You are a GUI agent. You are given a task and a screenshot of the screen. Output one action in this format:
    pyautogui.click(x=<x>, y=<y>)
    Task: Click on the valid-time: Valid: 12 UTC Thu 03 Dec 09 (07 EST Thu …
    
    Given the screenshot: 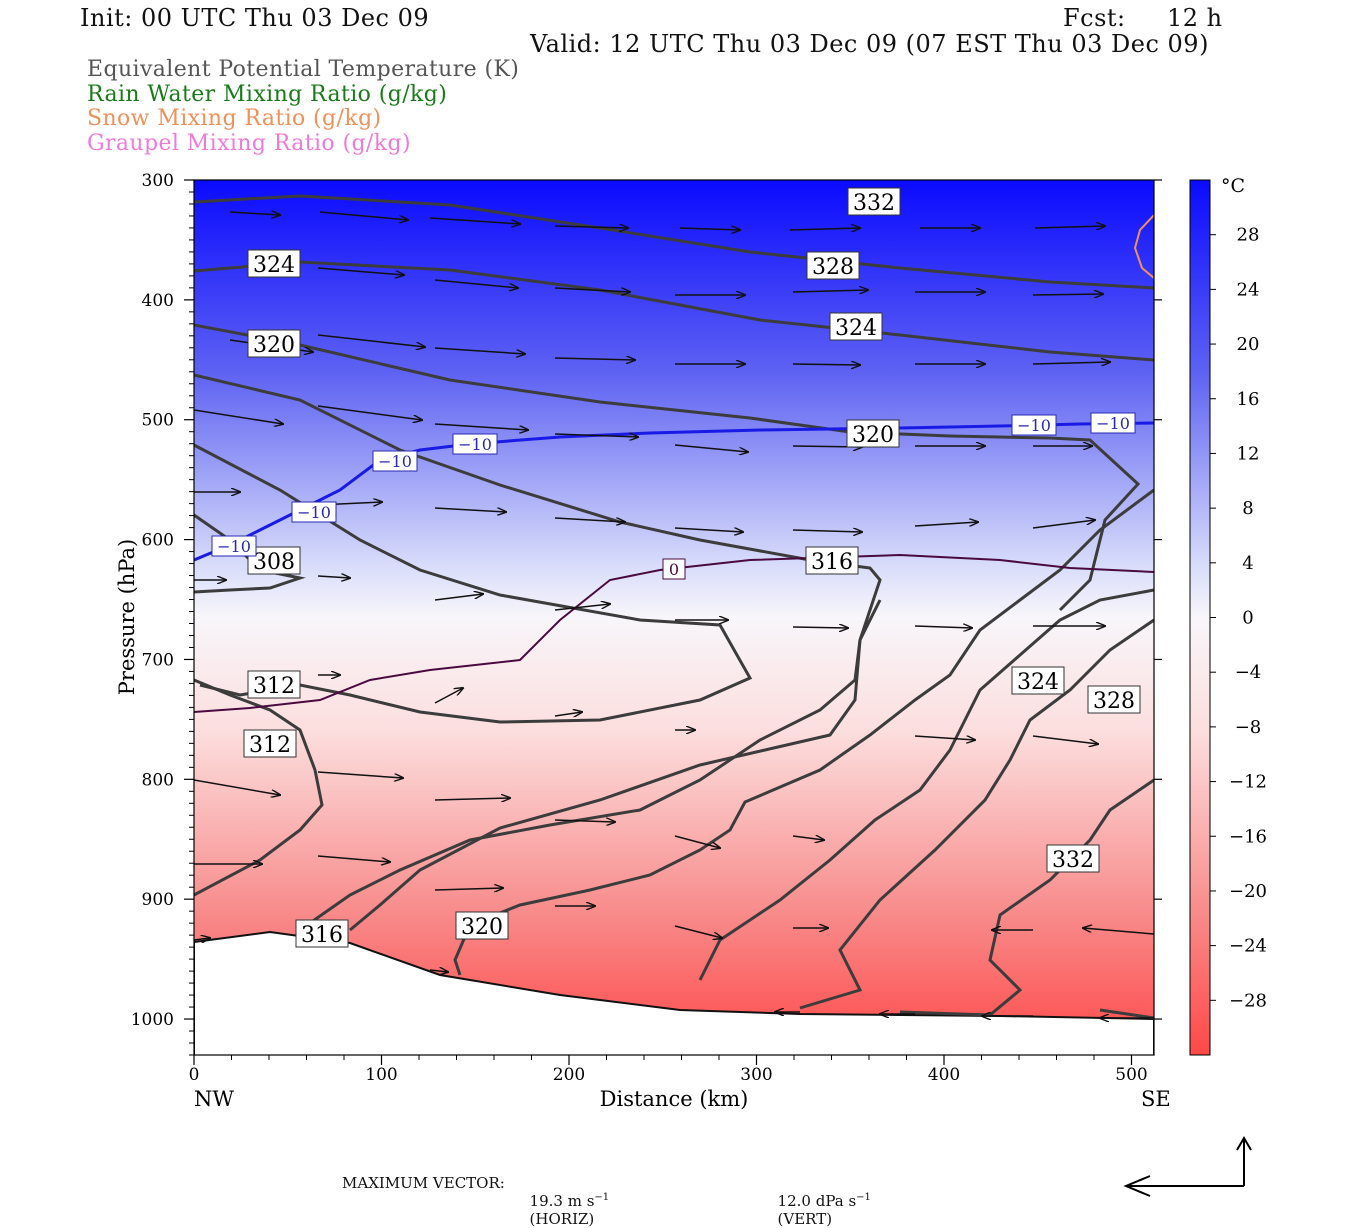 What is the action you would take?
    pyautogui.click(x=869, y=44)
    